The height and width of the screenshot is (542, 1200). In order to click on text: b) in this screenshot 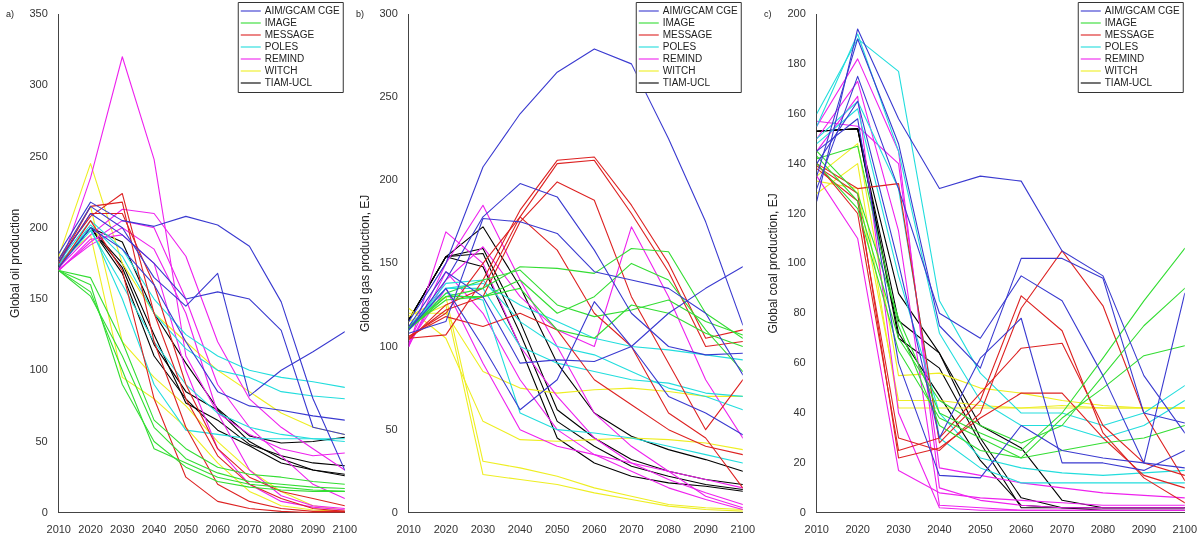, I will do `click(360, 13)`.